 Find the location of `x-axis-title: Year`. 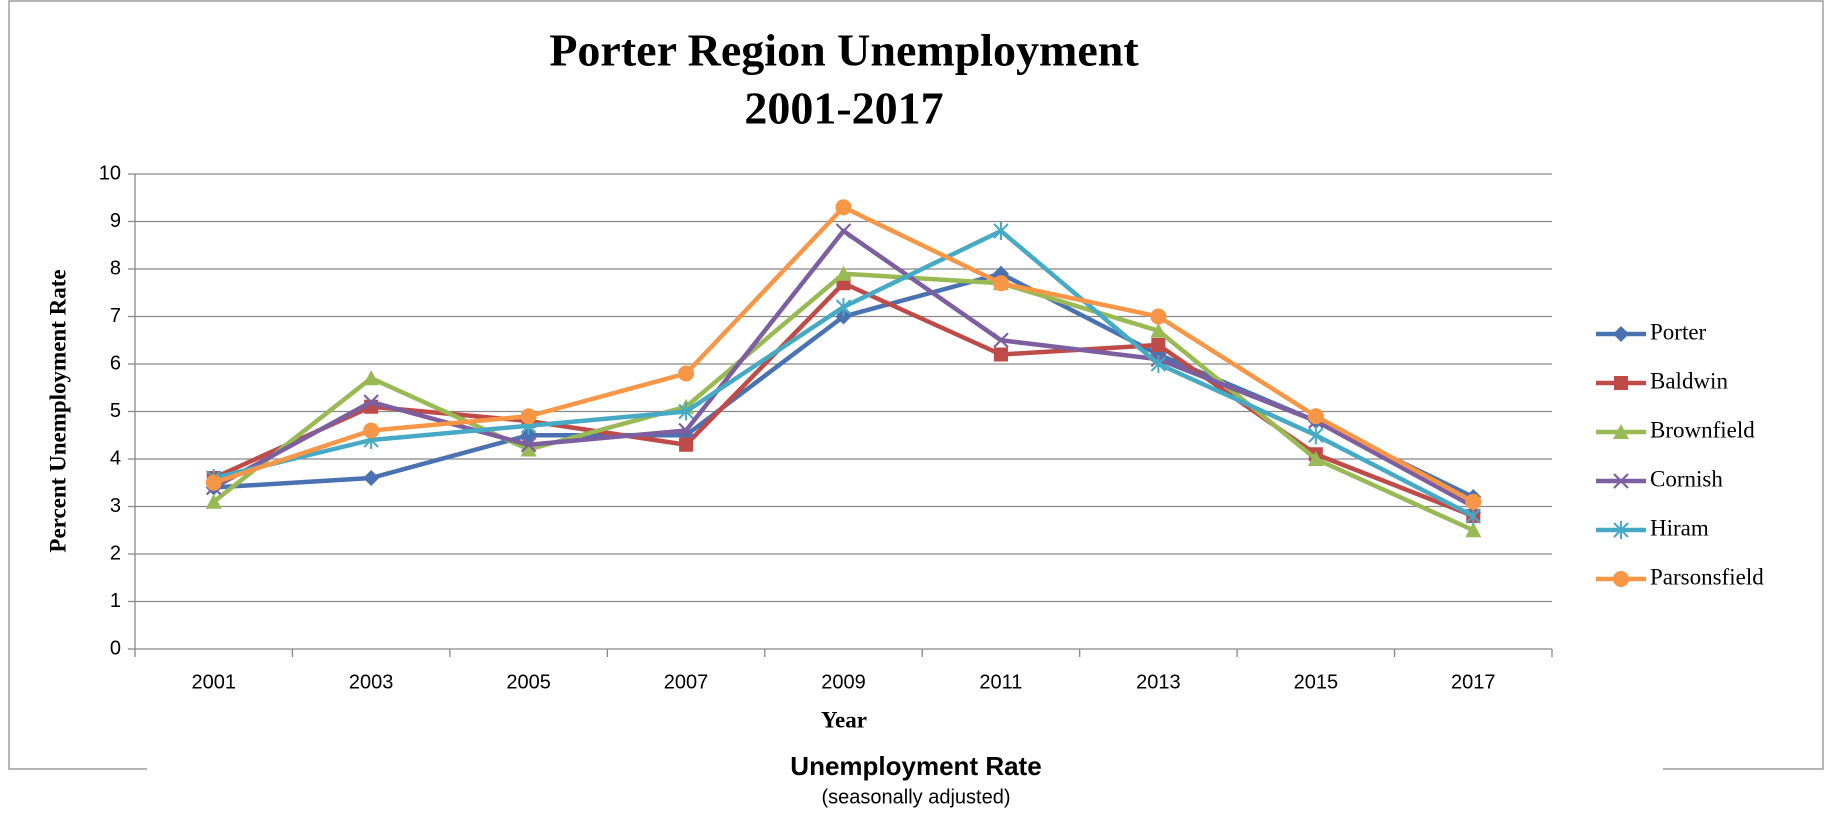

x-axis-title: Year is located at coordinates (844, 719).